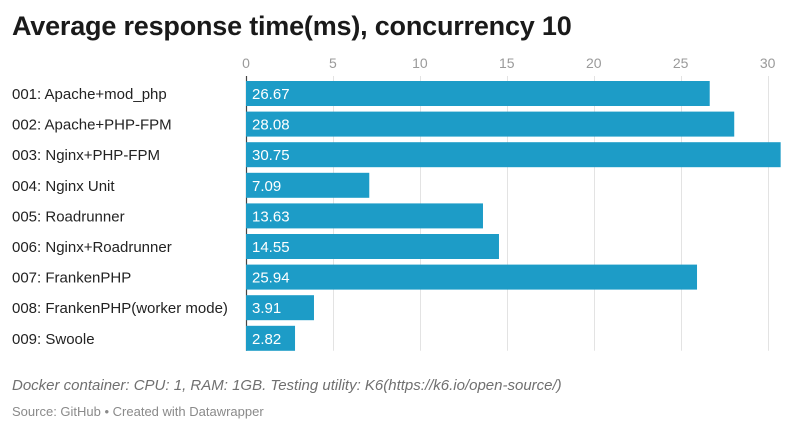 The width and height of the screenshot is (800, 434). I want to click on x-tick-label: 10, so click(420, 63).